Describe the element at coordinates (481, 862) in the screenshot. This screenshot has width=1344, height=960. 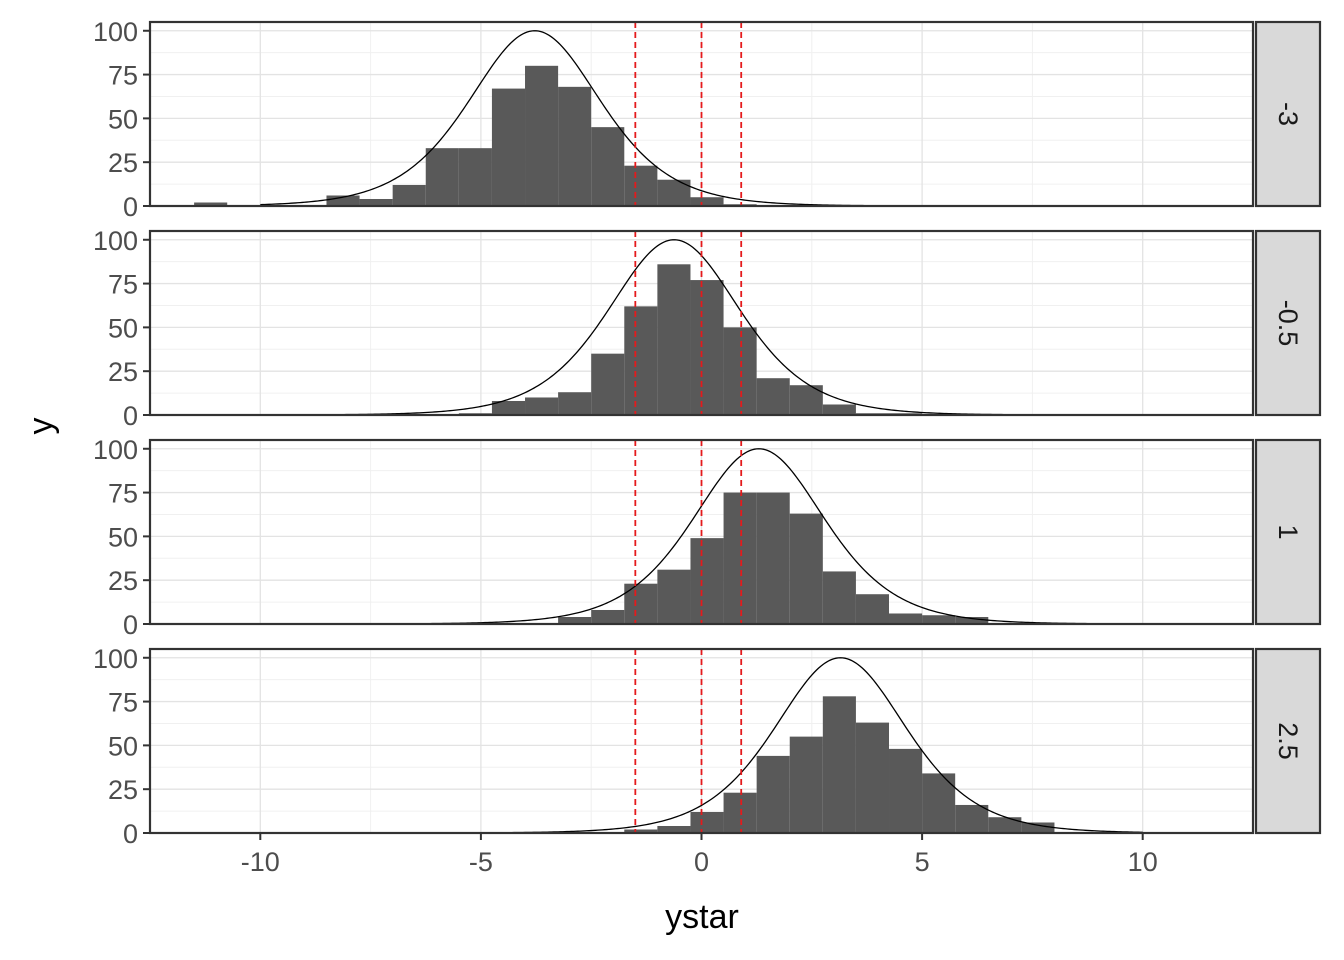
I see `x-tick-label: -5` at that location.